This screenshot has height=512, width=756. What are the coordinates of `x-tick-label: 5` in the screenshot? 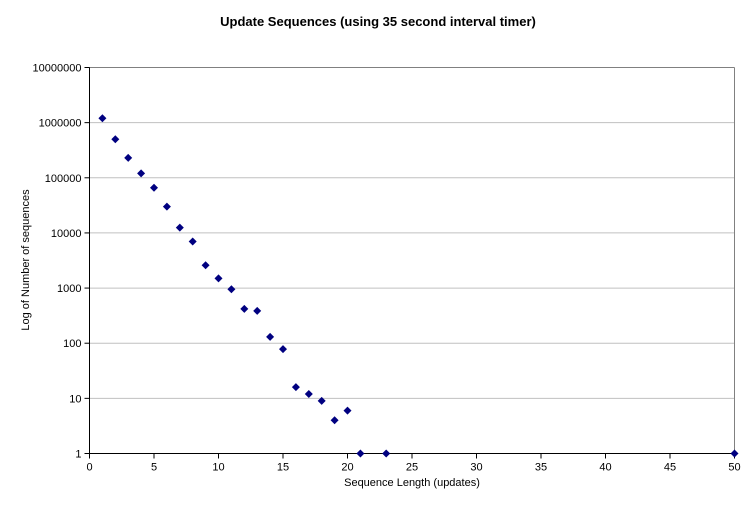 It's located at (154, 468).